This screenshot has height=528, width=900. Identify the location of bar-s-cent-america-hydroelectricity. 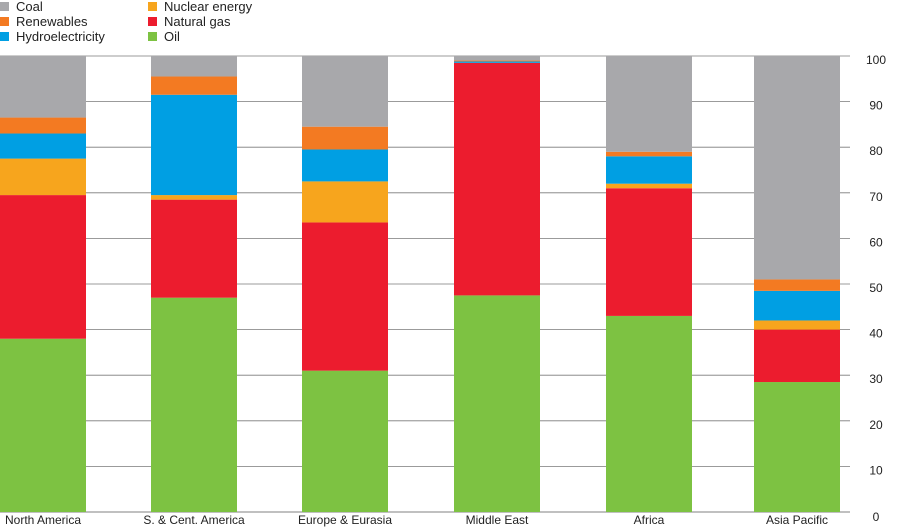
(194, 145).